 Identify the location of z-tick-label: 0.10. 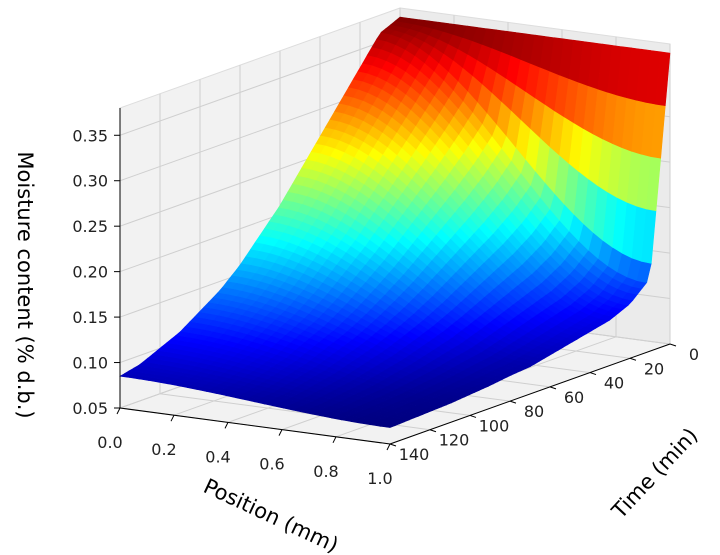
(90, 363).